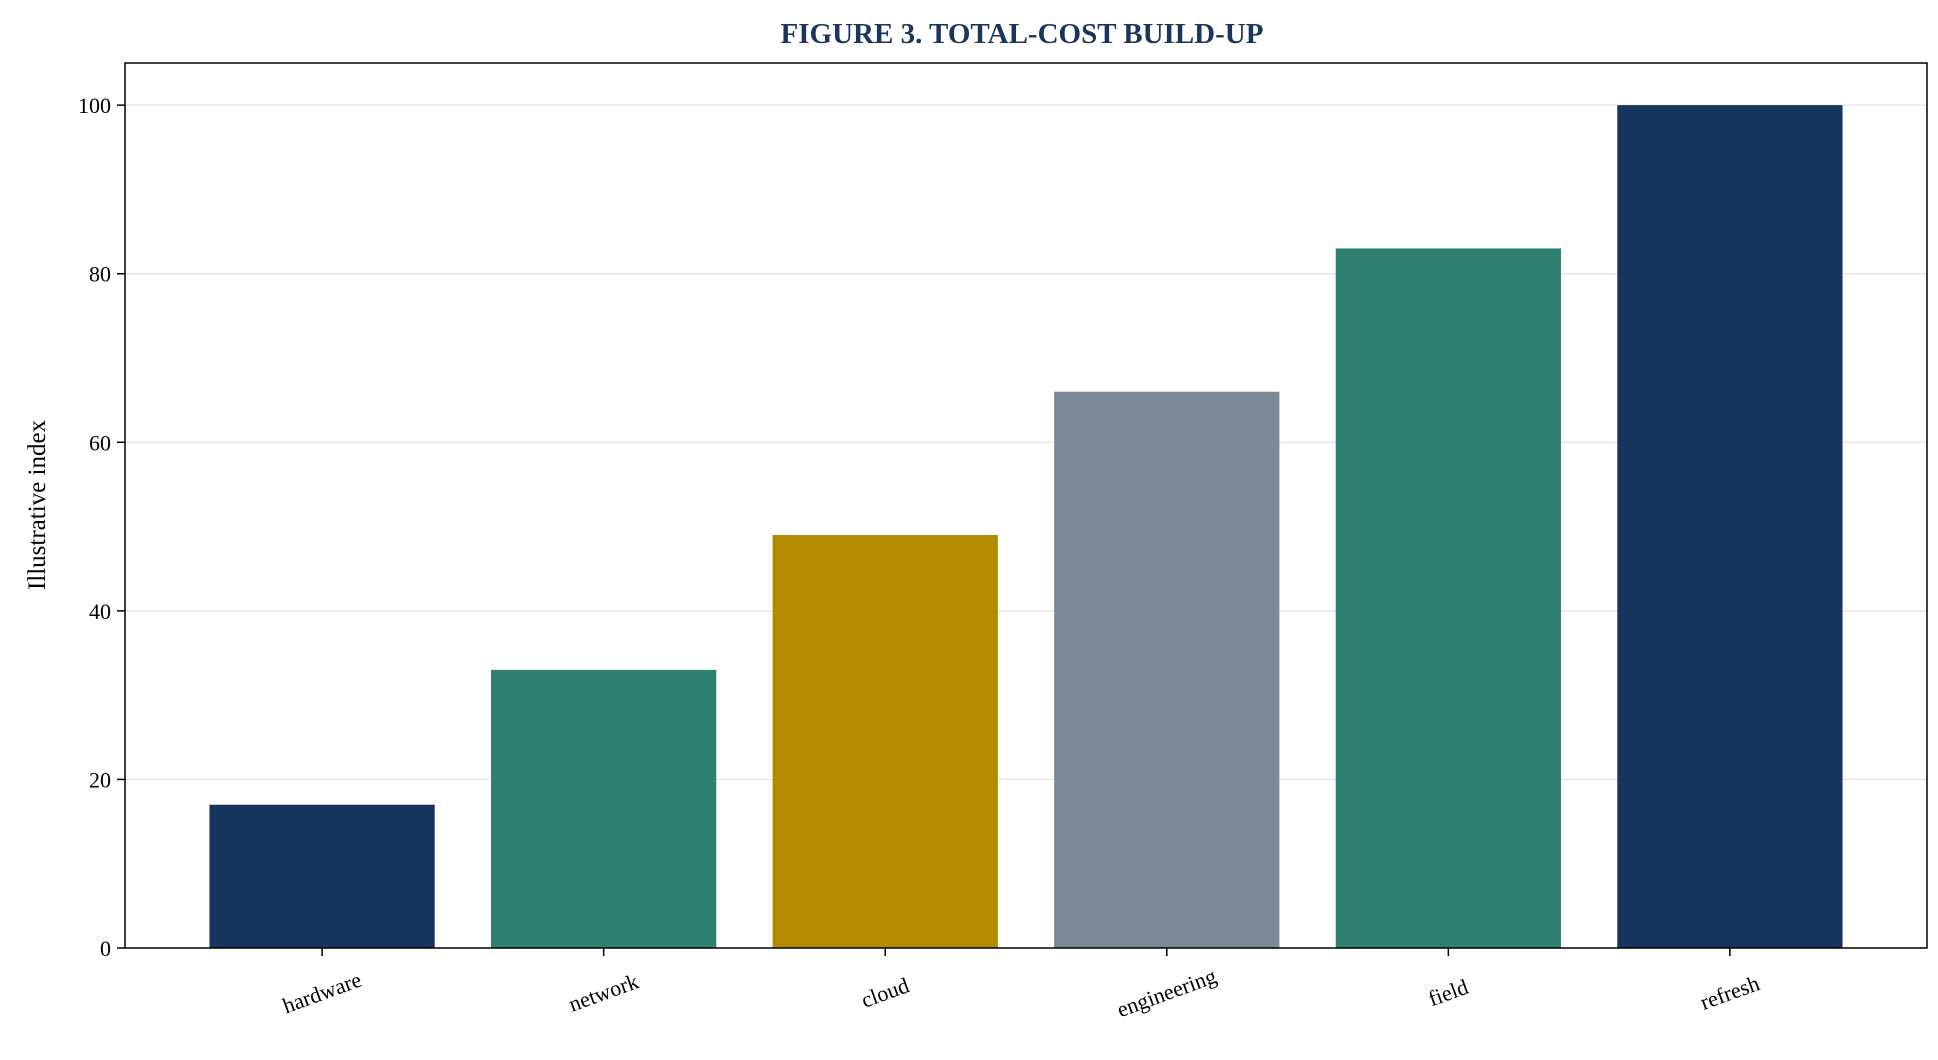 This screenshot has height=1060, width=1938. What do you see at coordinates (1448, 598) in the screenshot?
I see `bar-field` at bounding box center [1448, 598].